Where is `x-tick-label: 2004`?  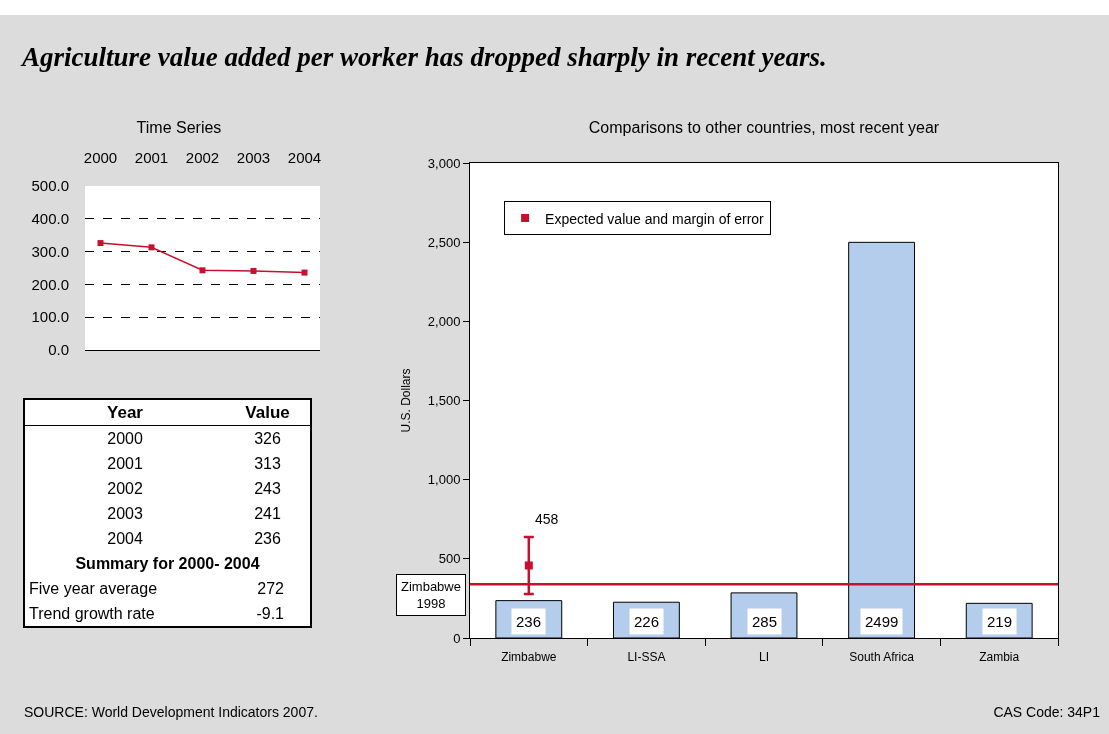 x-tick-label: 2004 is located at coordinates (304, 157).